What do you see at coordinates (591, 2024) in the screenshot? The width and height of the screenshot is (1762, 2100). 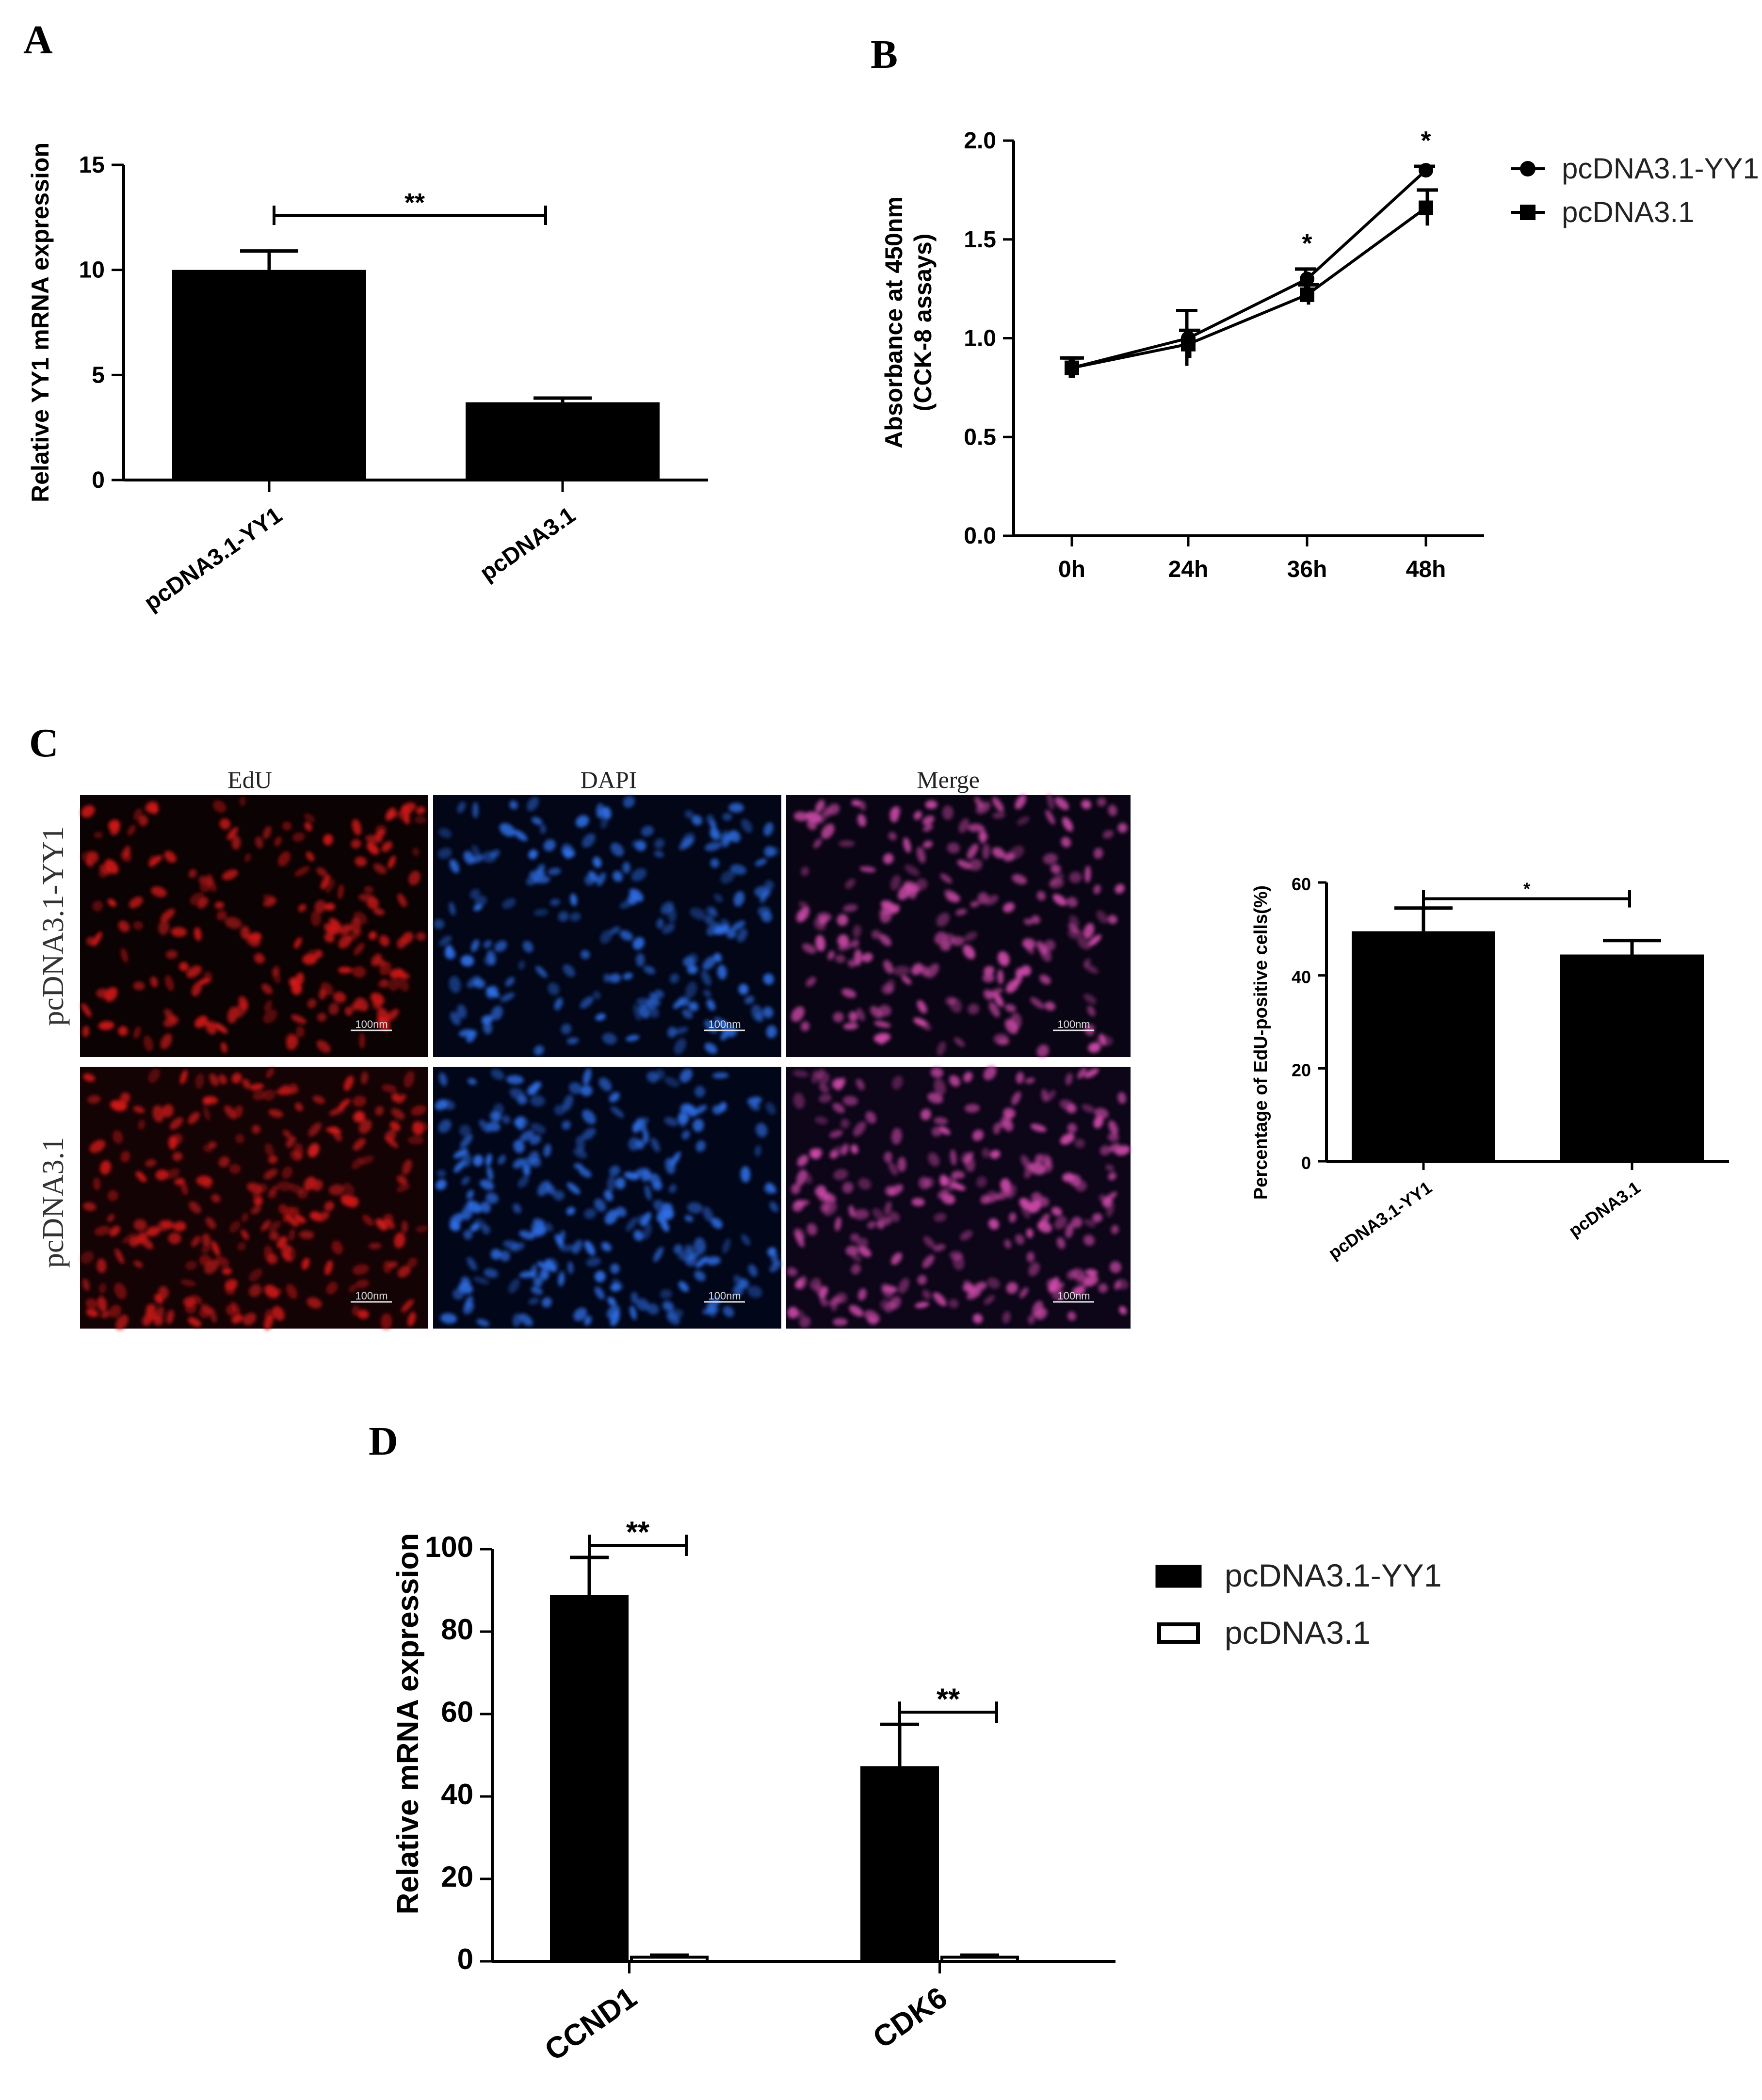 I see `chart-d-xlabel-0: CCND1` at bounding box center [591, 2024].